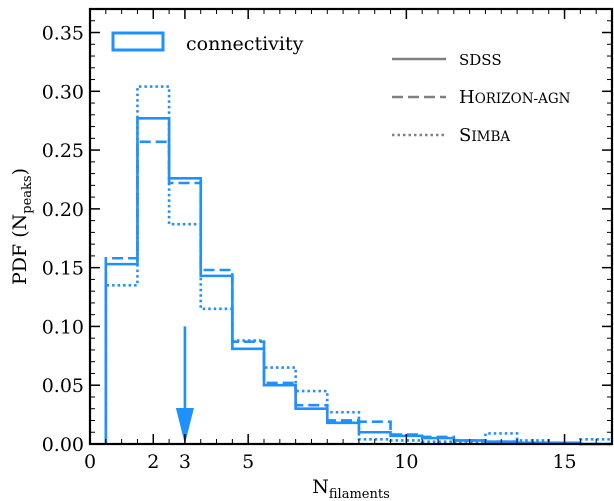 The image size is (614, 501). I want to click on x-tick-label: 3, so click(185, 462).